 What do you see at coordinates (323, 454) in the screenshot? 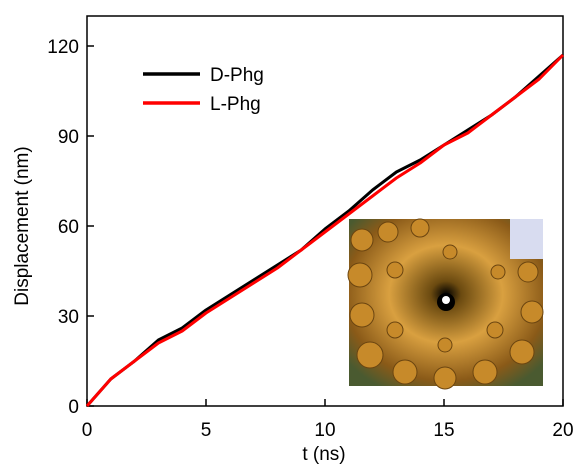
I see `x-axis-label: t (ns)` at bounding box center [323, 454].